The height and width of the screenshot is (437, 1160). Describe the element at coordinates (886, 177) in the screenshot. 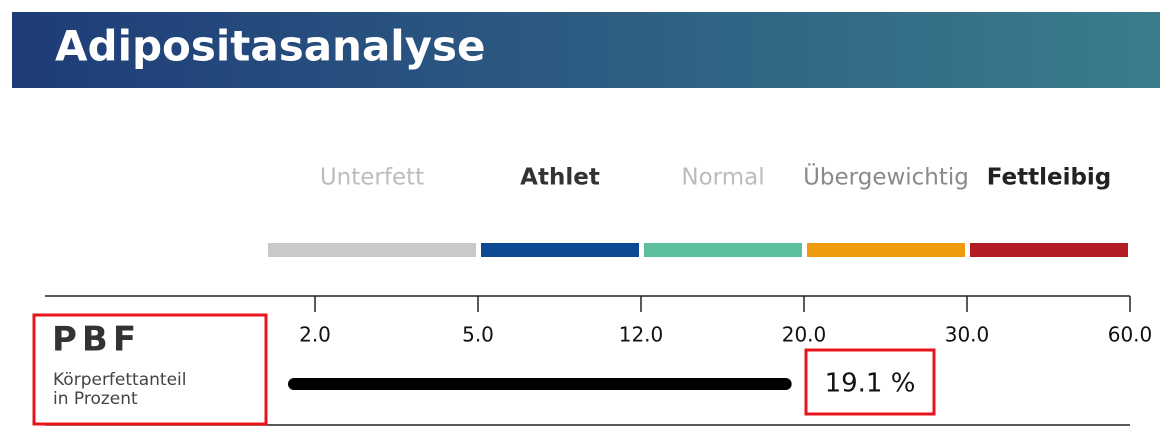

I see `category-label: Übergewichtig` at that location.